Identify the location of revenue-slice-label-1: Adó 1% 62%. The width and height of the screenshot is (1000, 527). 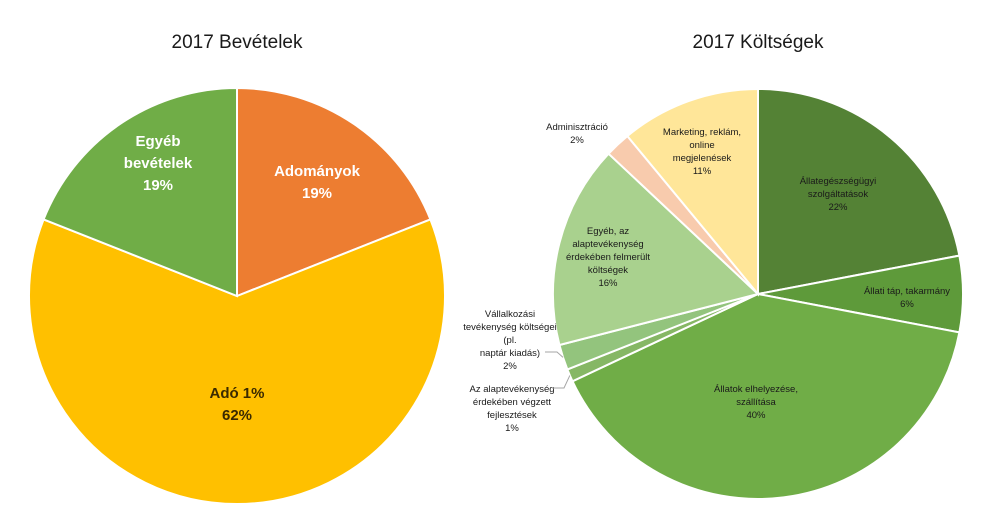
(236, 404).